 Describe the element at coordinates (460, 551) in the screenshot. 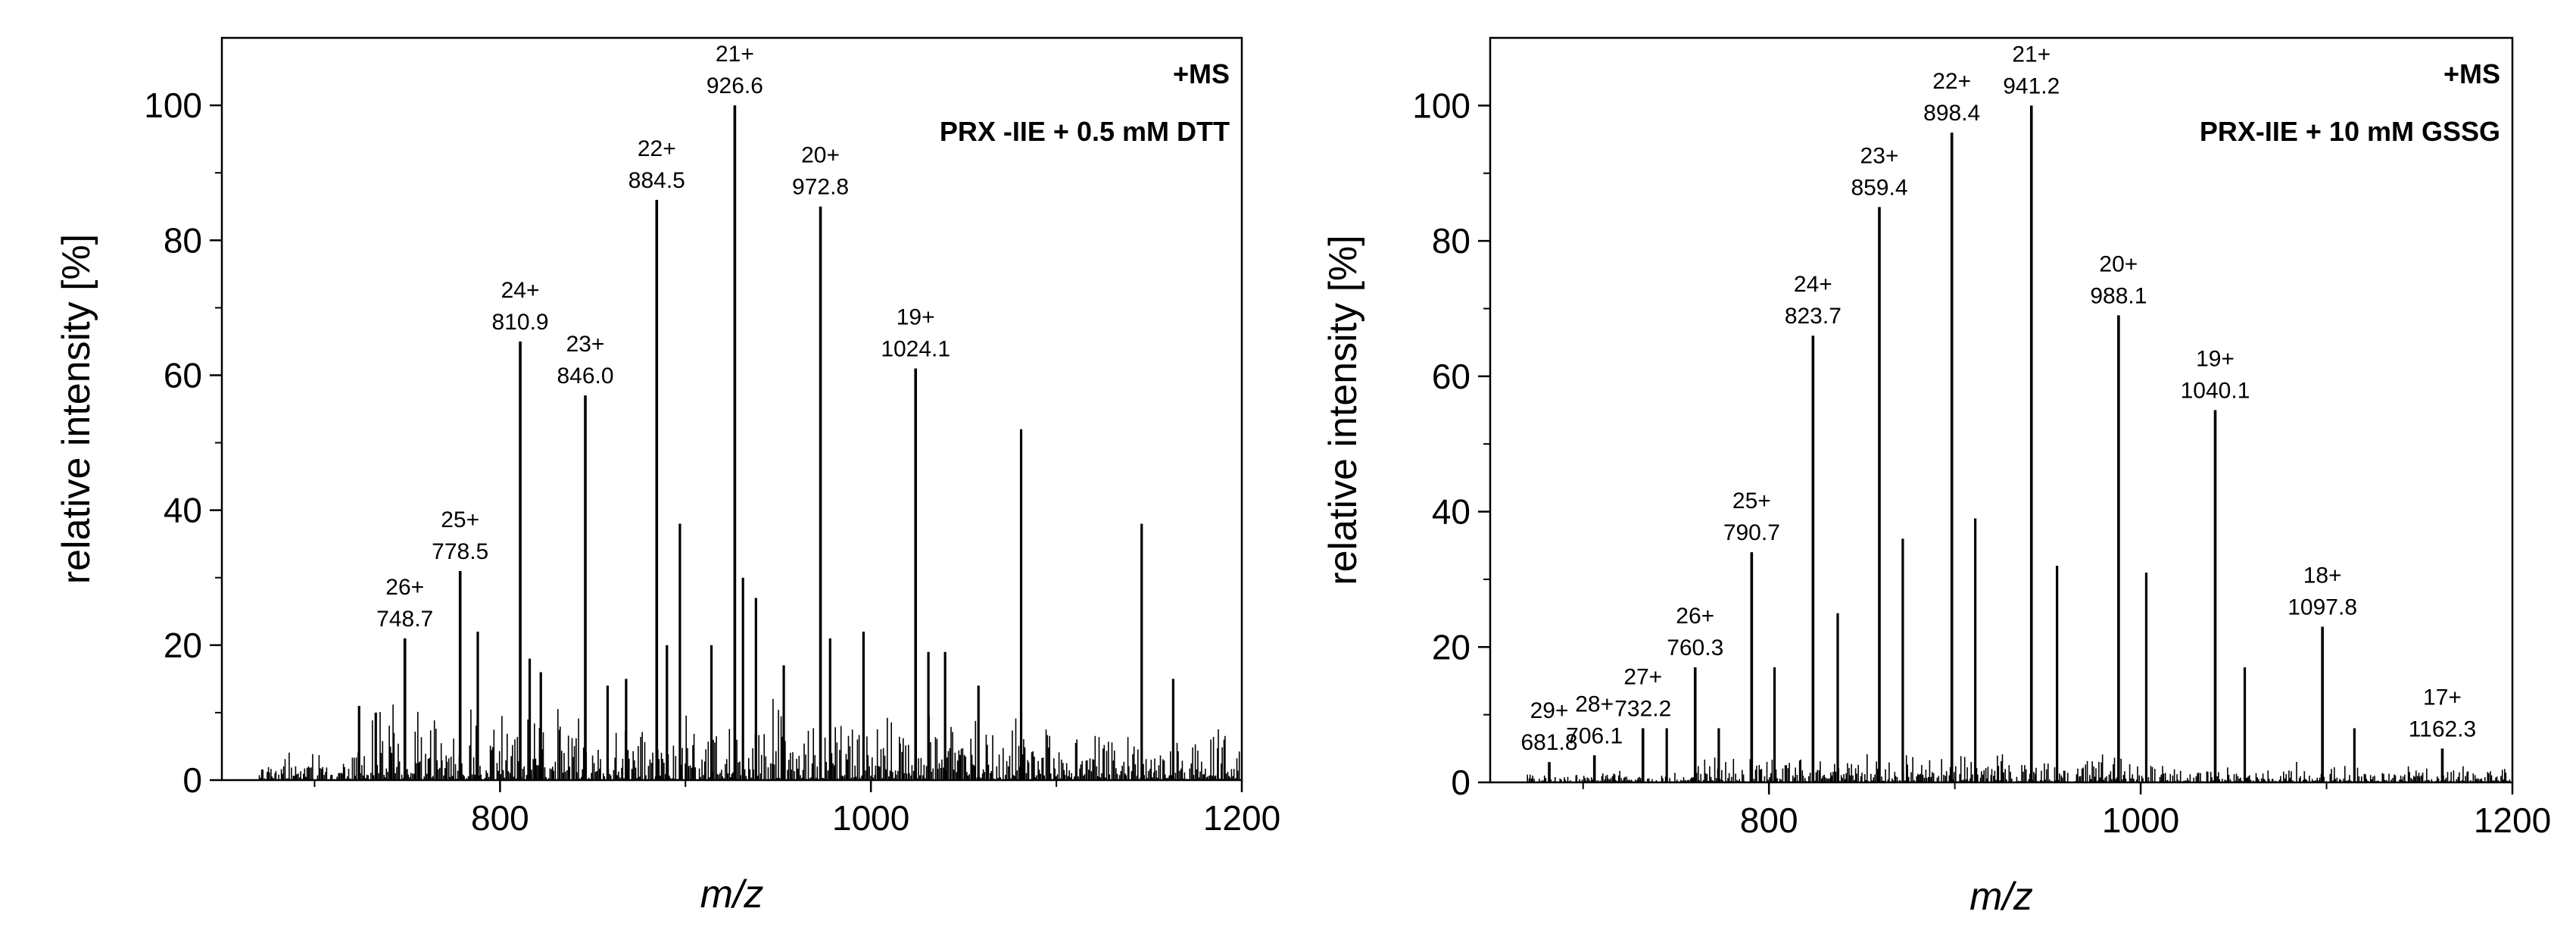

I see `peak-mz-label: 778.5` at that location.